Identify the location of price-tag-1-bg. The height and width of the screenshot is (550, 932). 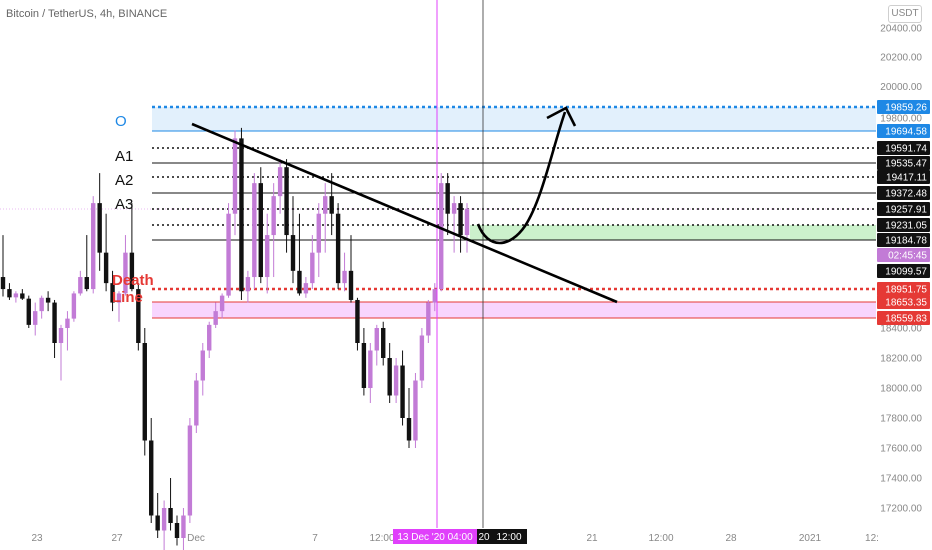
(903, 131).